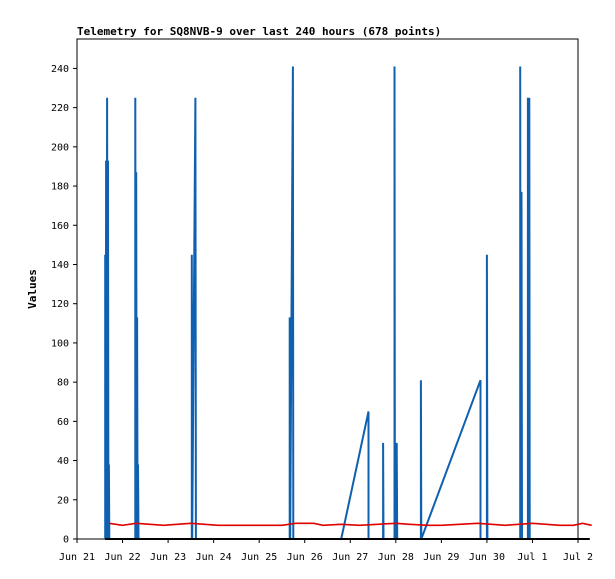  I want to click on x-tick-label: Jun 26, so click(305, 557).